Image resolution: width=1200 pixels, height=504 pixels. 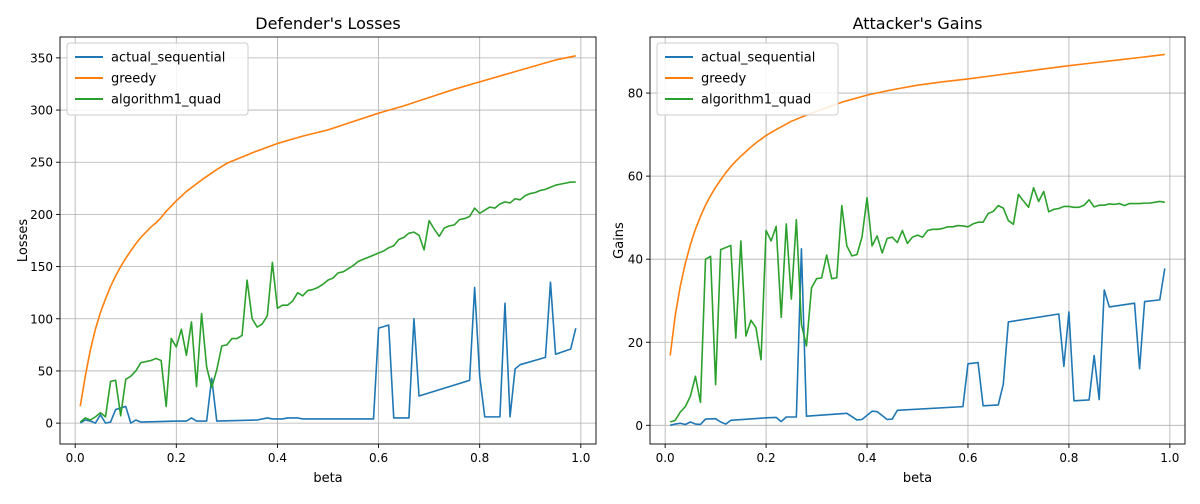 I want to click on y-tick-label: 50, so click(x=45, y=371).